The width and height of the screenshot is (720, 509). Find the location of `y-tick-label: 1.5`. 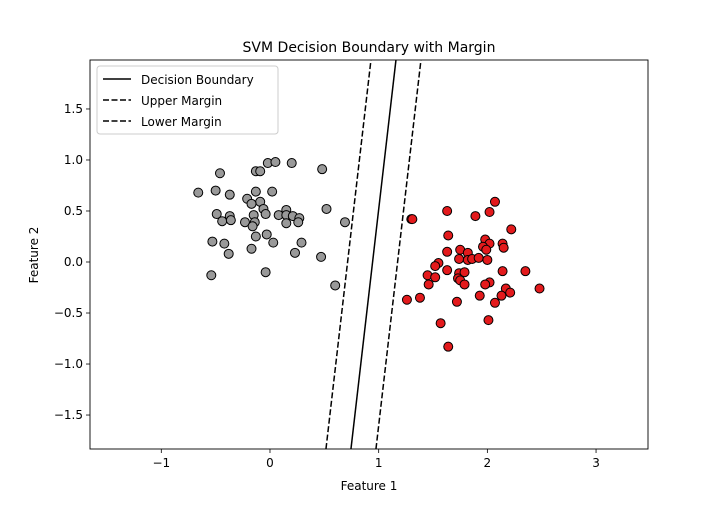

y-tick-label: 1.5 is located at coordinates (73, 109).